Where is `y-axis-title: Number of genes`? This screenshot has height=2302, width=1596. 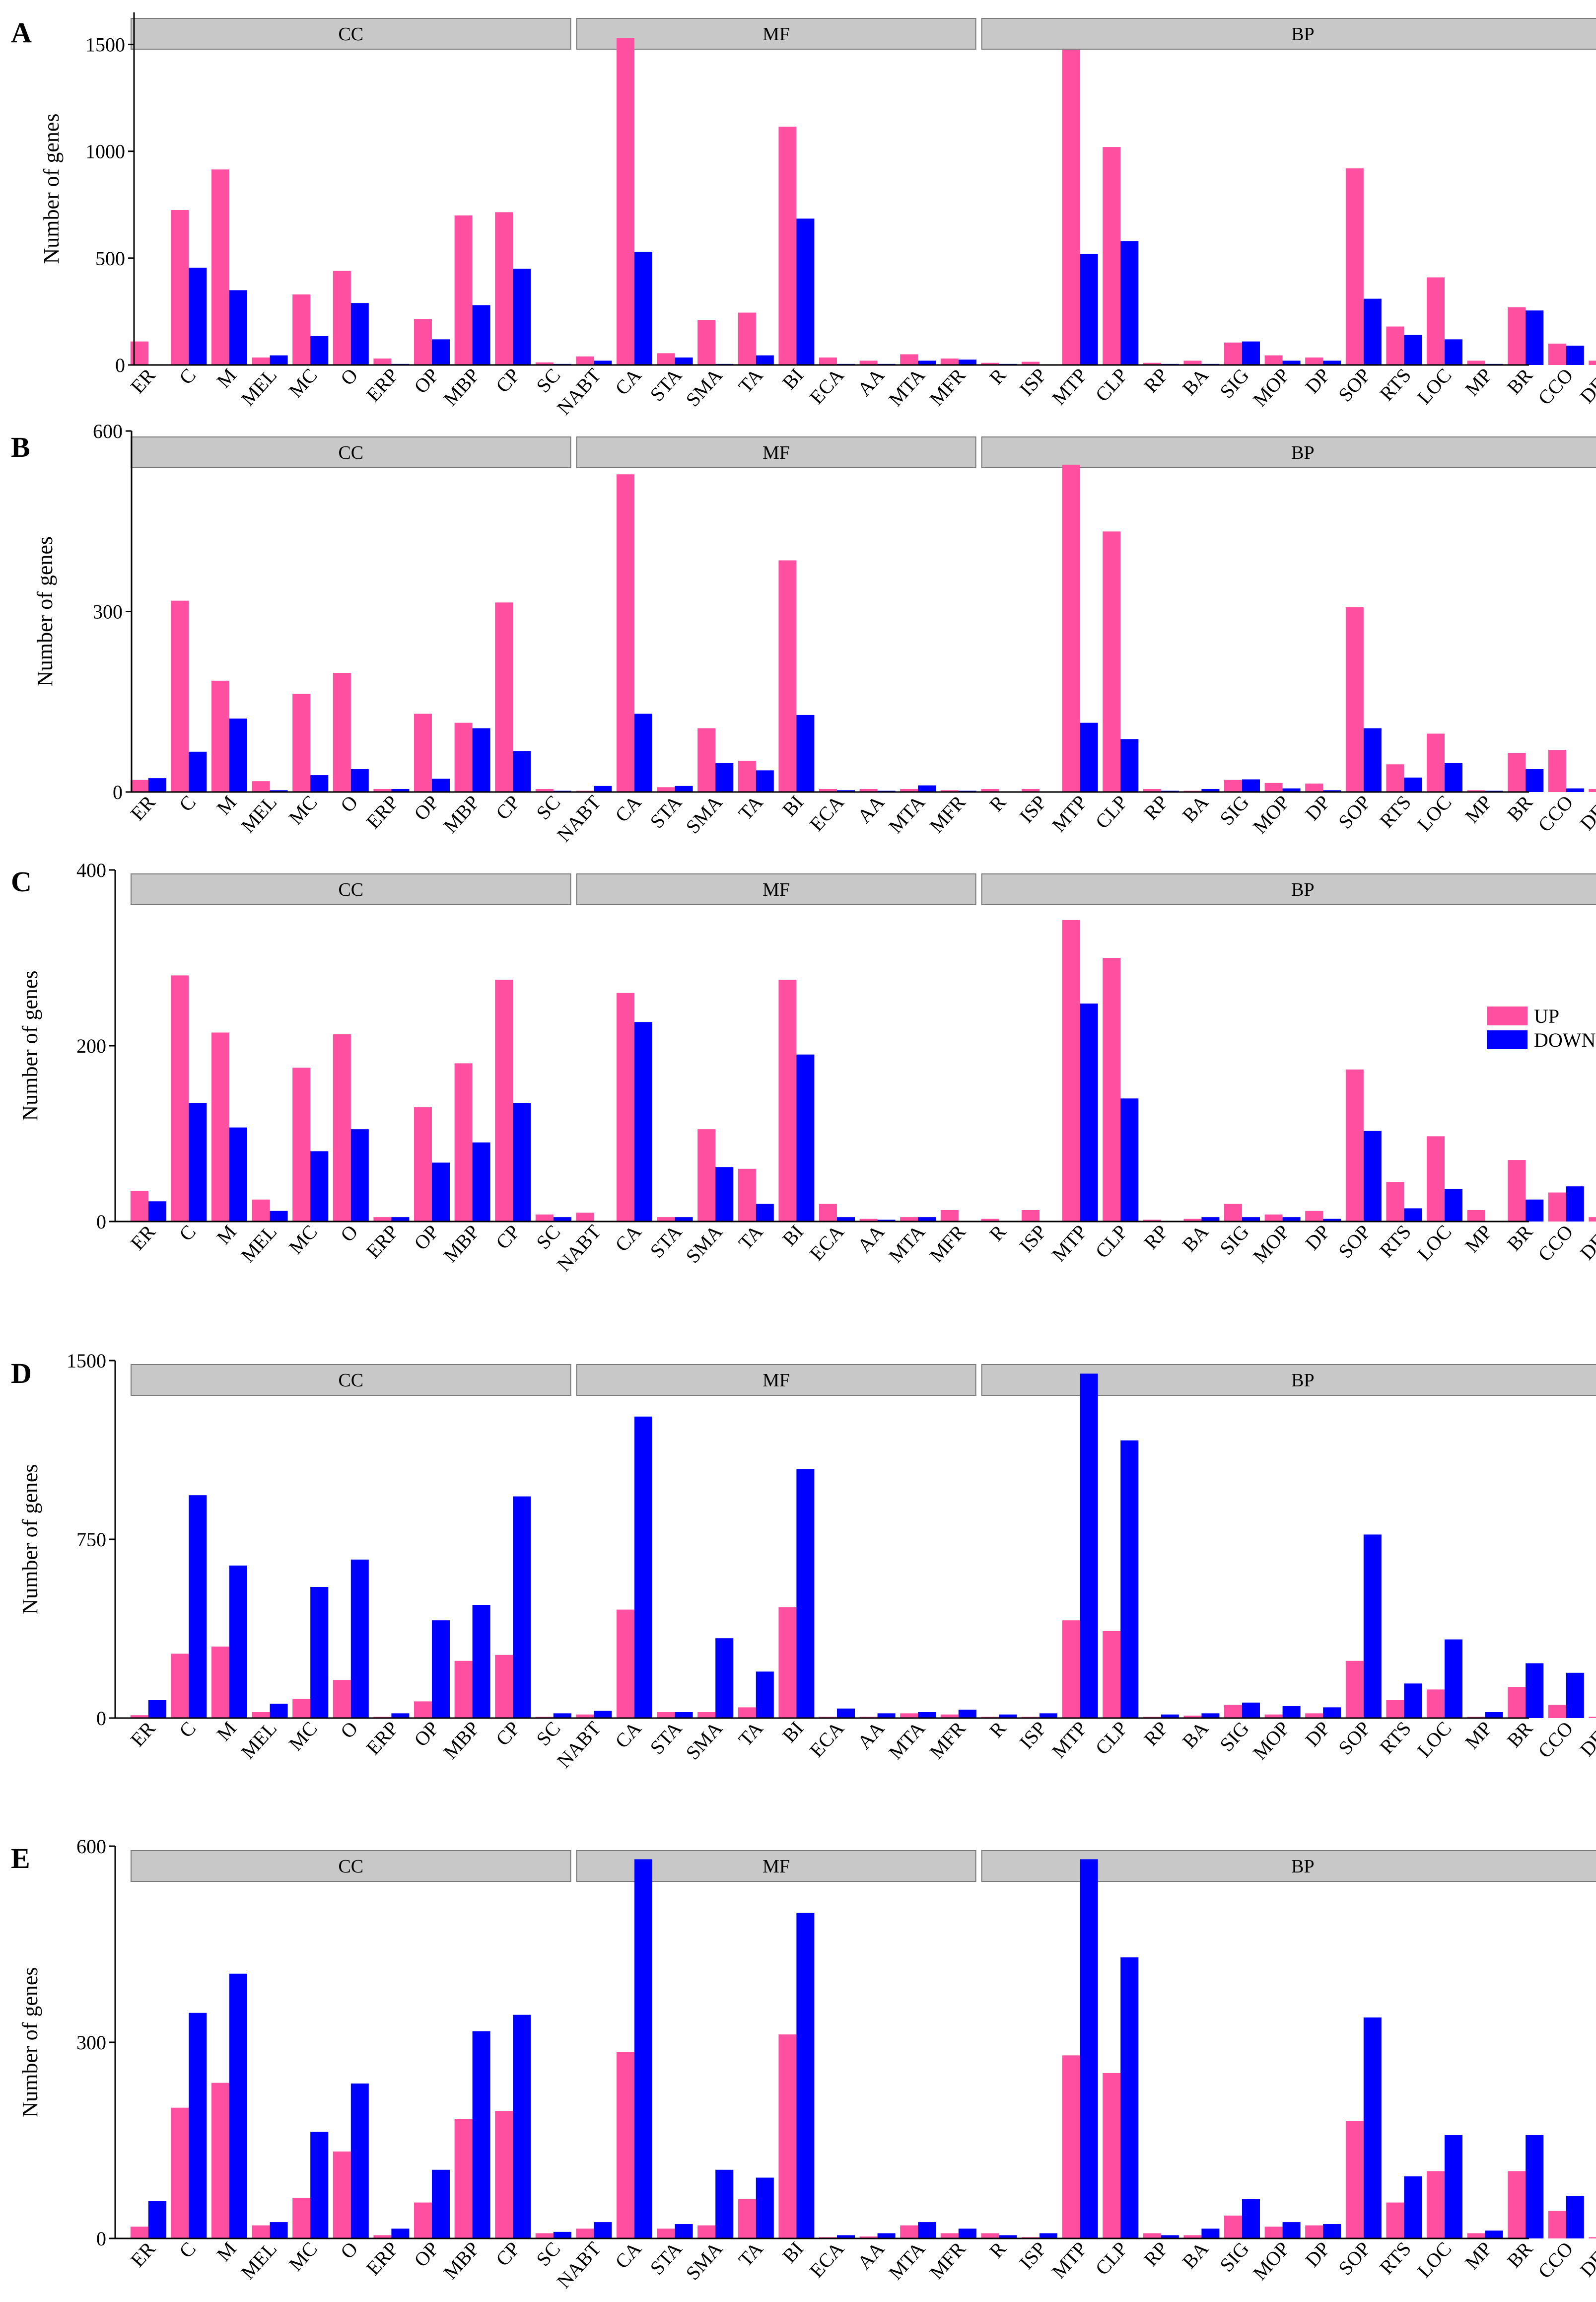
y-axis-title: Number of genes is located at coordinates (30, 1539).